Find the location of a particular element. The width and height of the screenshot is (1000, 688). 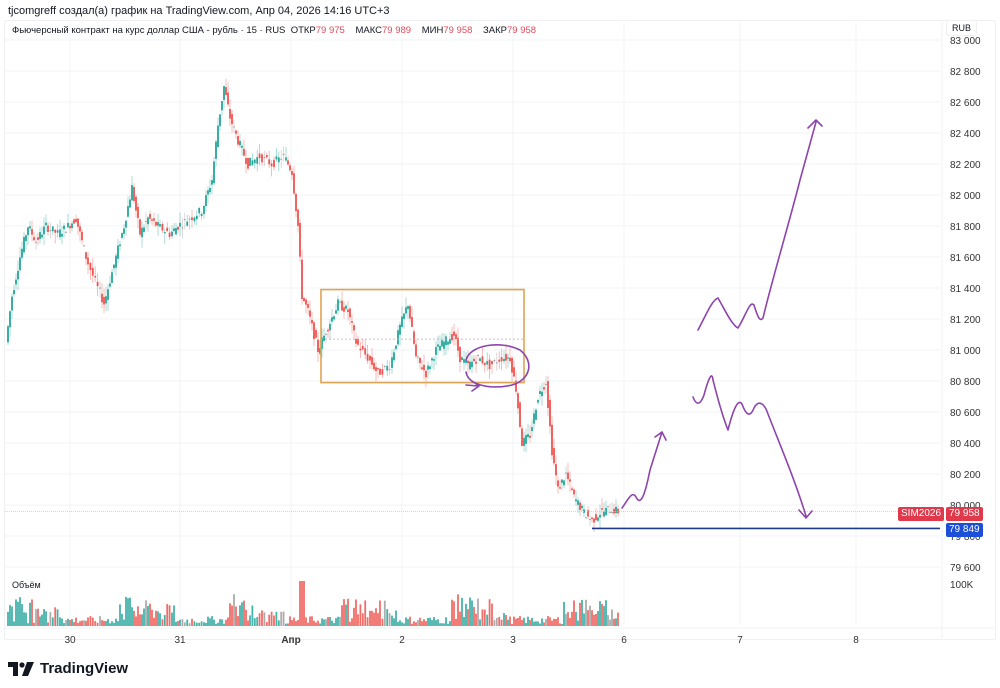

svg-text: 81 000 is located at coordinates (965, 351).